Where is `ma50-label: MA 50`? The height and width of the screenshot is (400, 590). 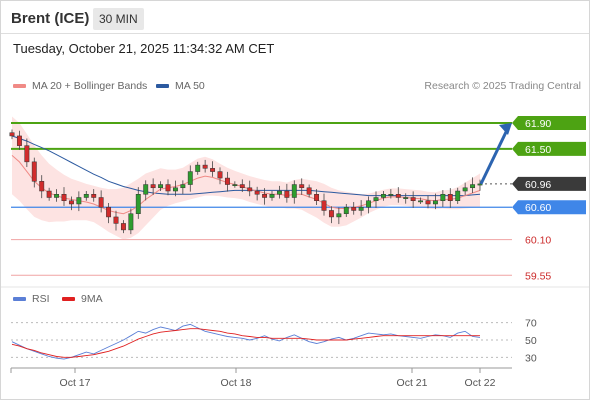 ma50-label: MA 50 is located at coordinates (190, 86).